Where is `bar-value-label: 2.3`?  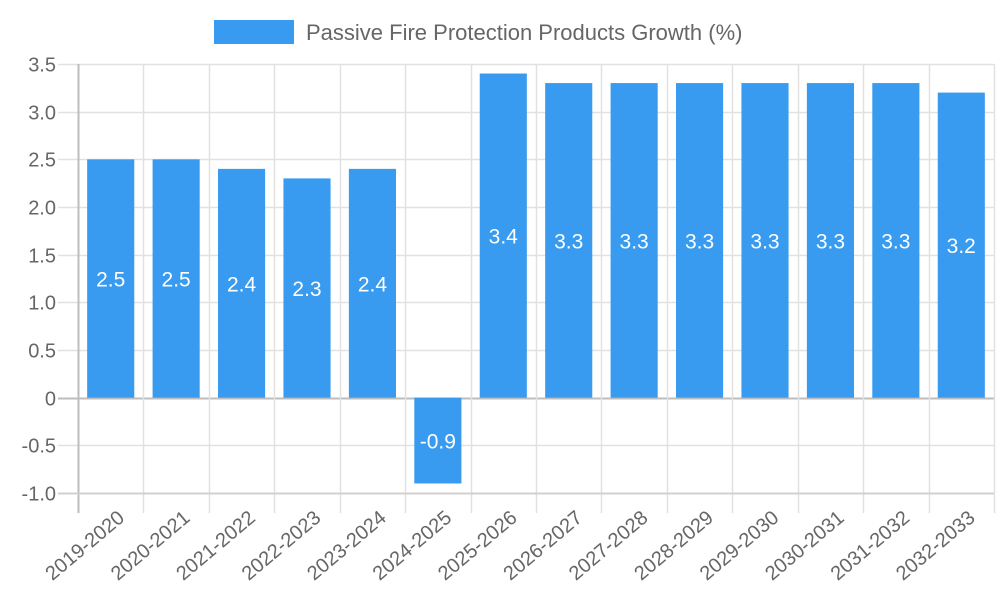
bar-value-label: 2.3 is located at coordinates (306, 289).